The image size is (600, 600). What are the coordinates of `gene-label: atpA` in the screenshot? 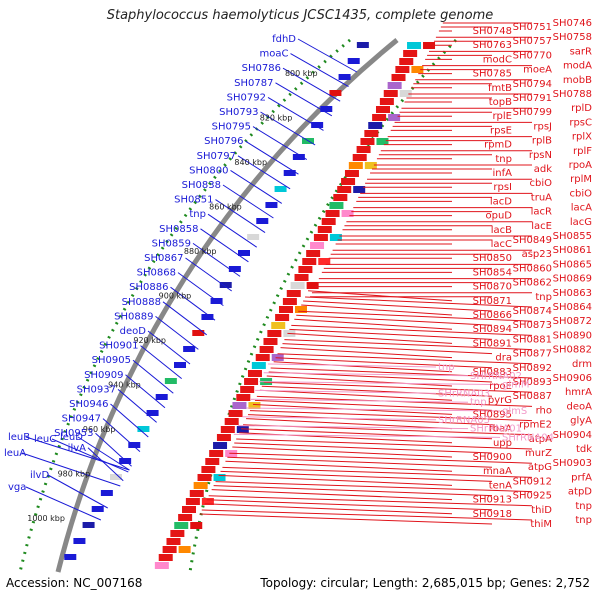 It's located at (540, 439).